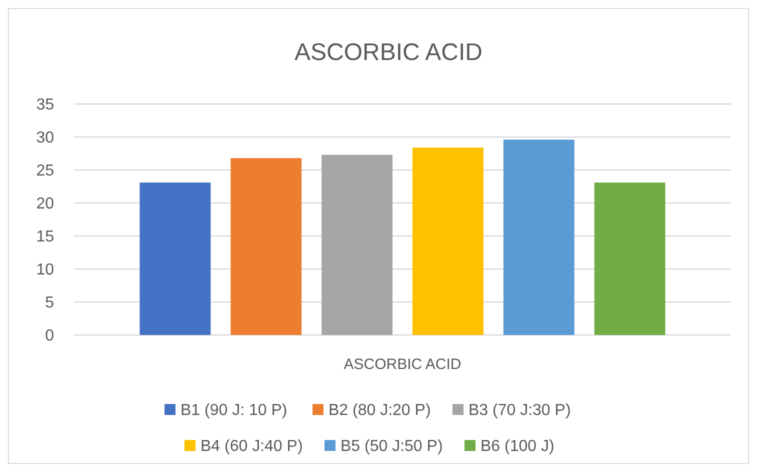  Describe the element at coordinates (45, 270) in the screenshot. I see `y-tick-label: 10` at that location.